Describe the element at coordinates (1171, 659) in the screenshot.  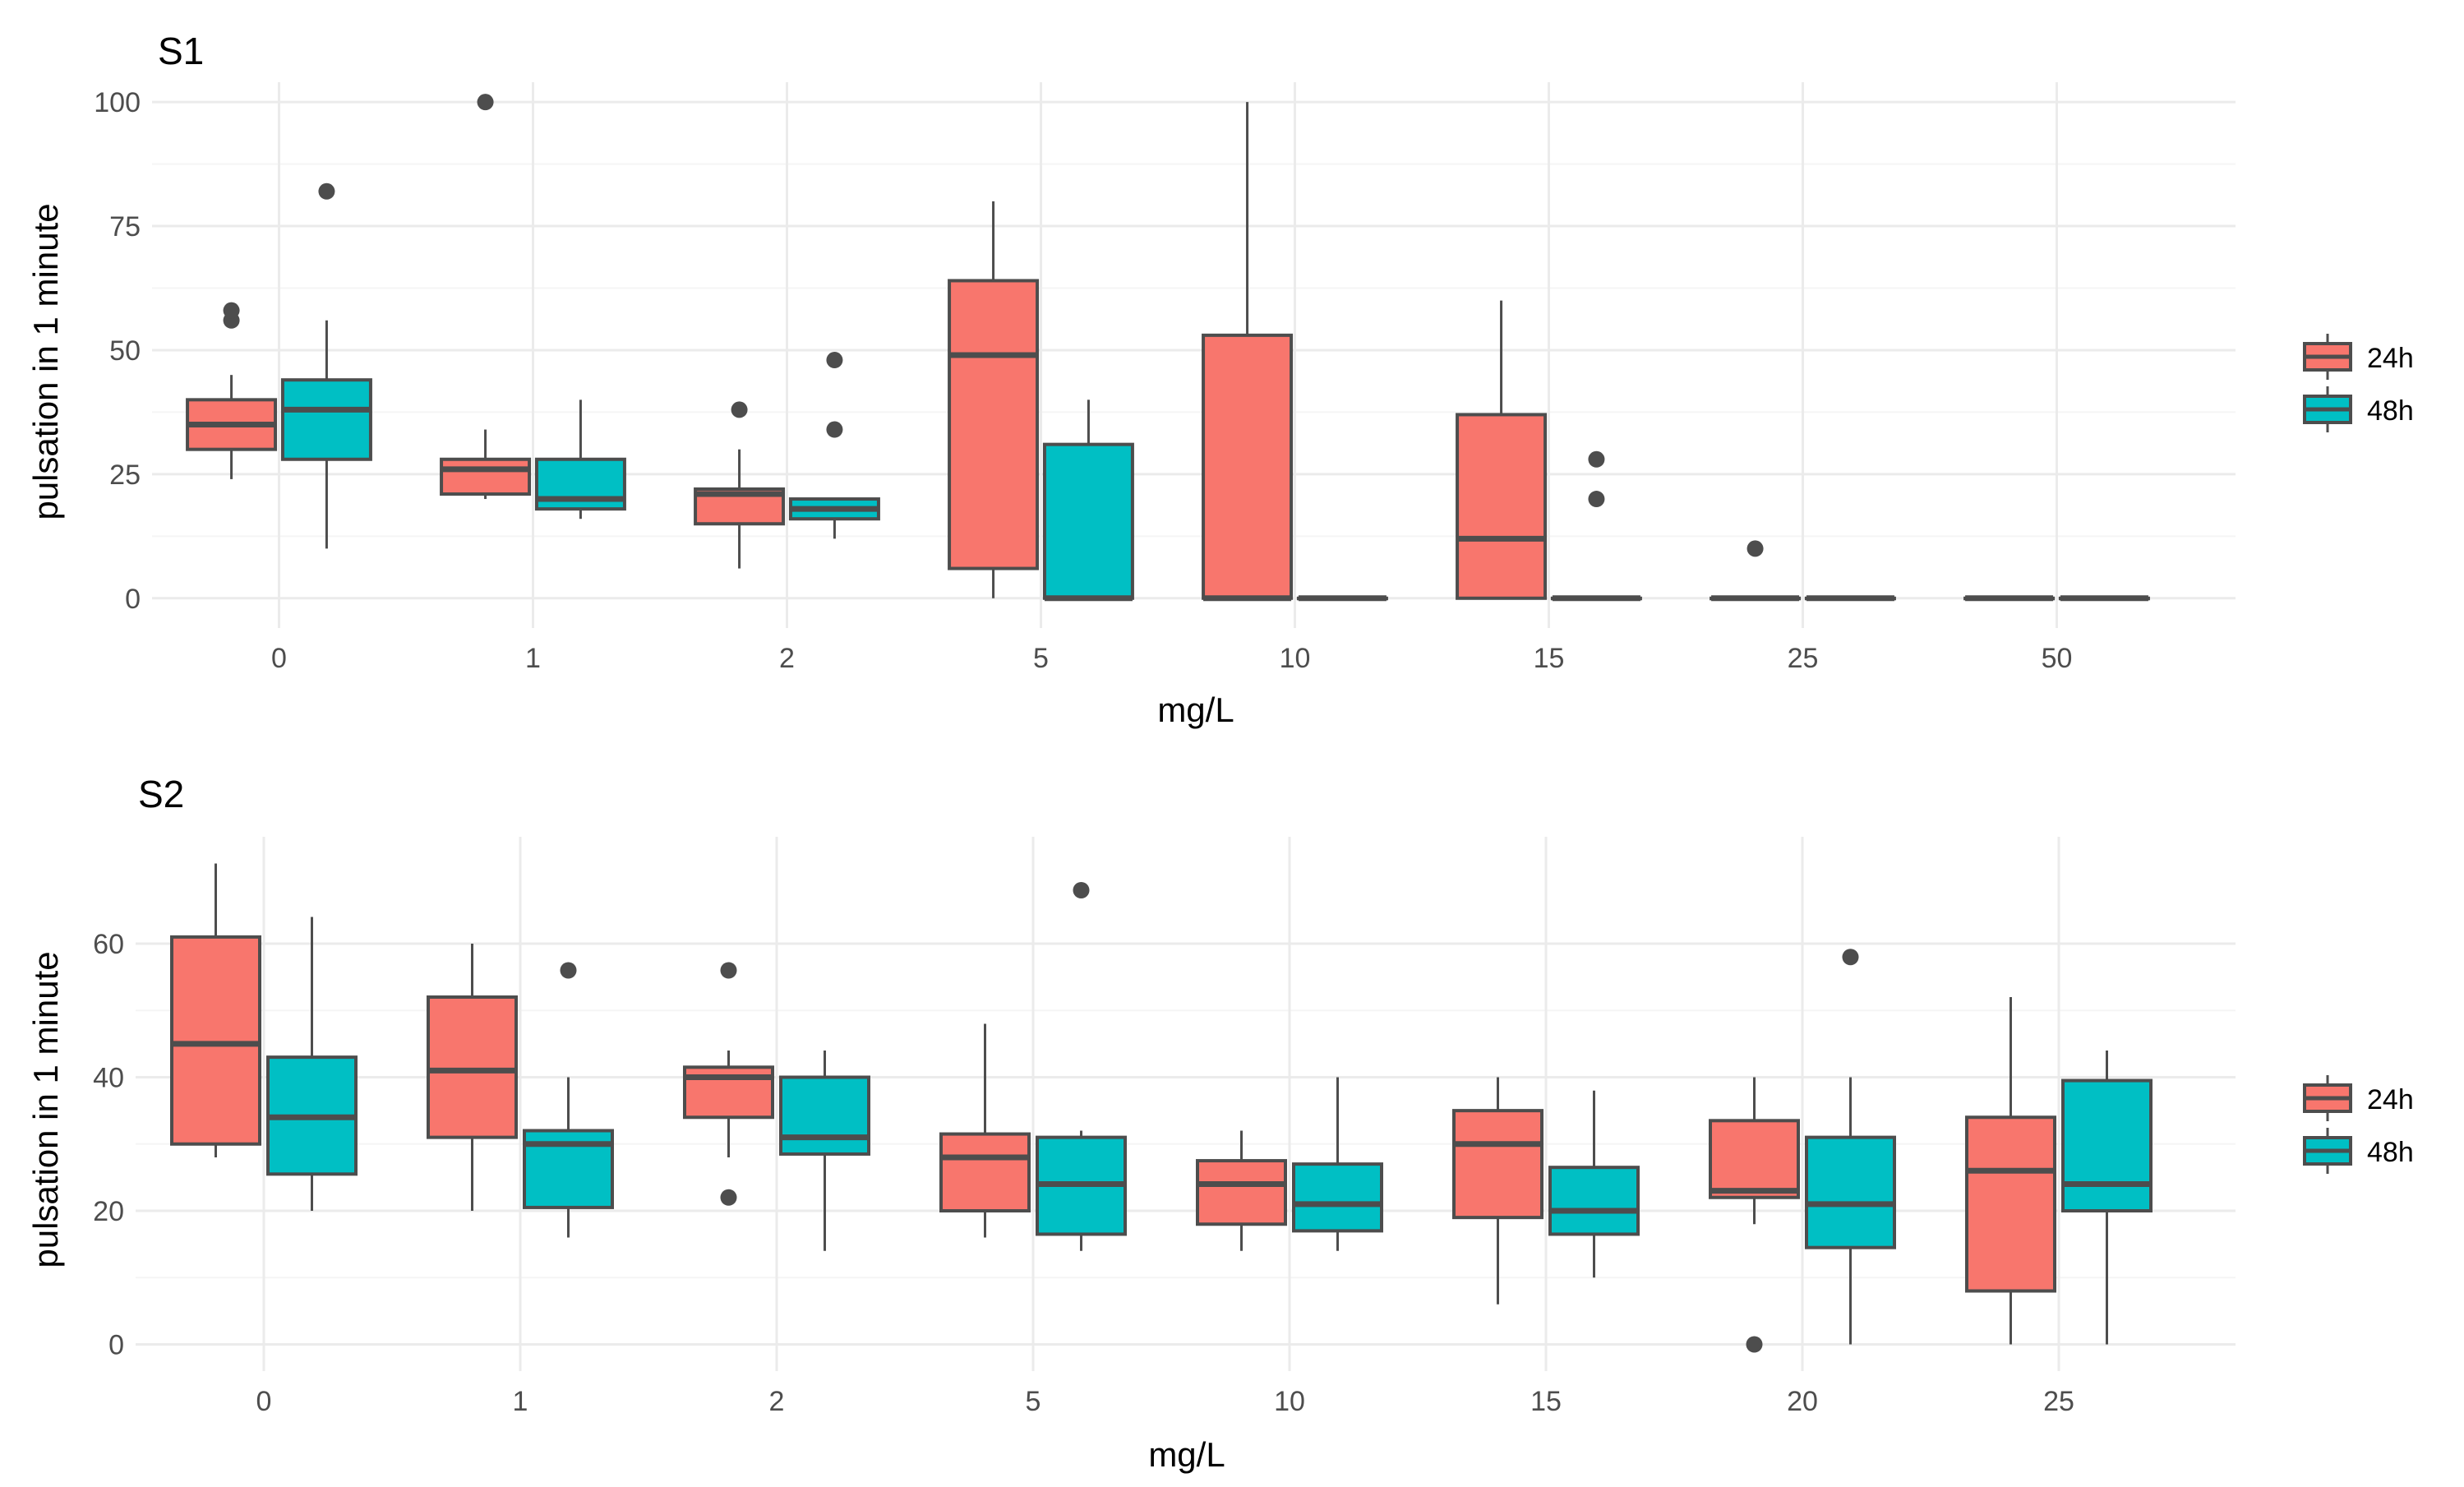
I see `x-tick-labels: 0 1 2 5 10 15 25 50` at that location.